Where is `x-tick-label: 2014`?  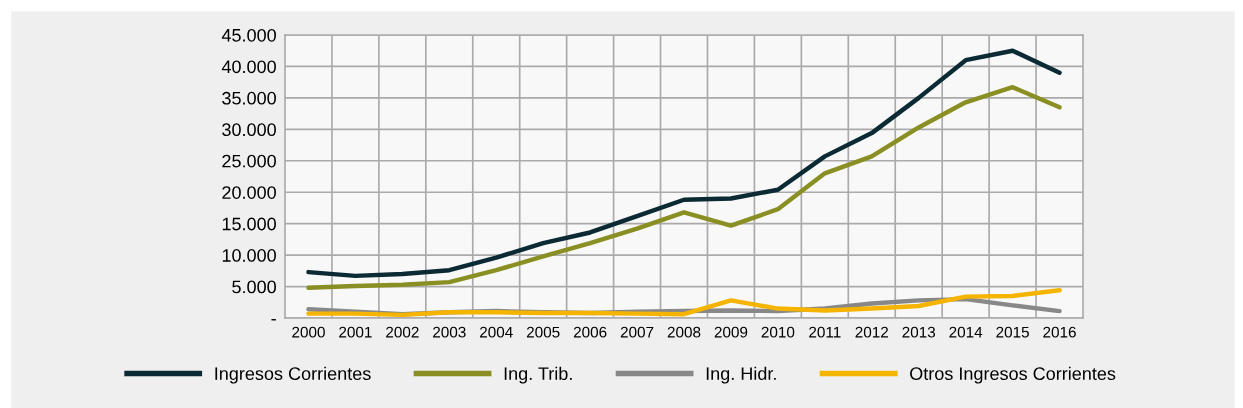 x-tick-label: 2014 is located at coordinates (966, 332).